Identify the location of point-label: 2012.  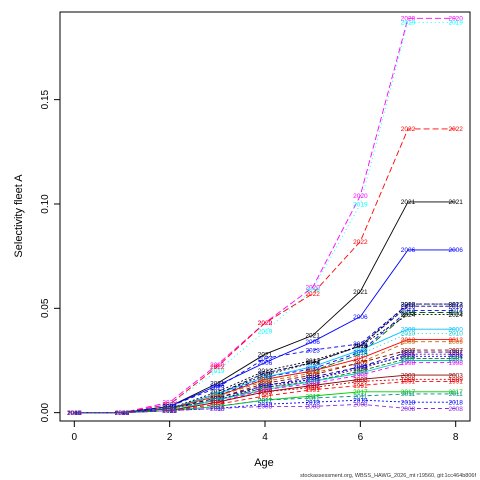
(217, 396).